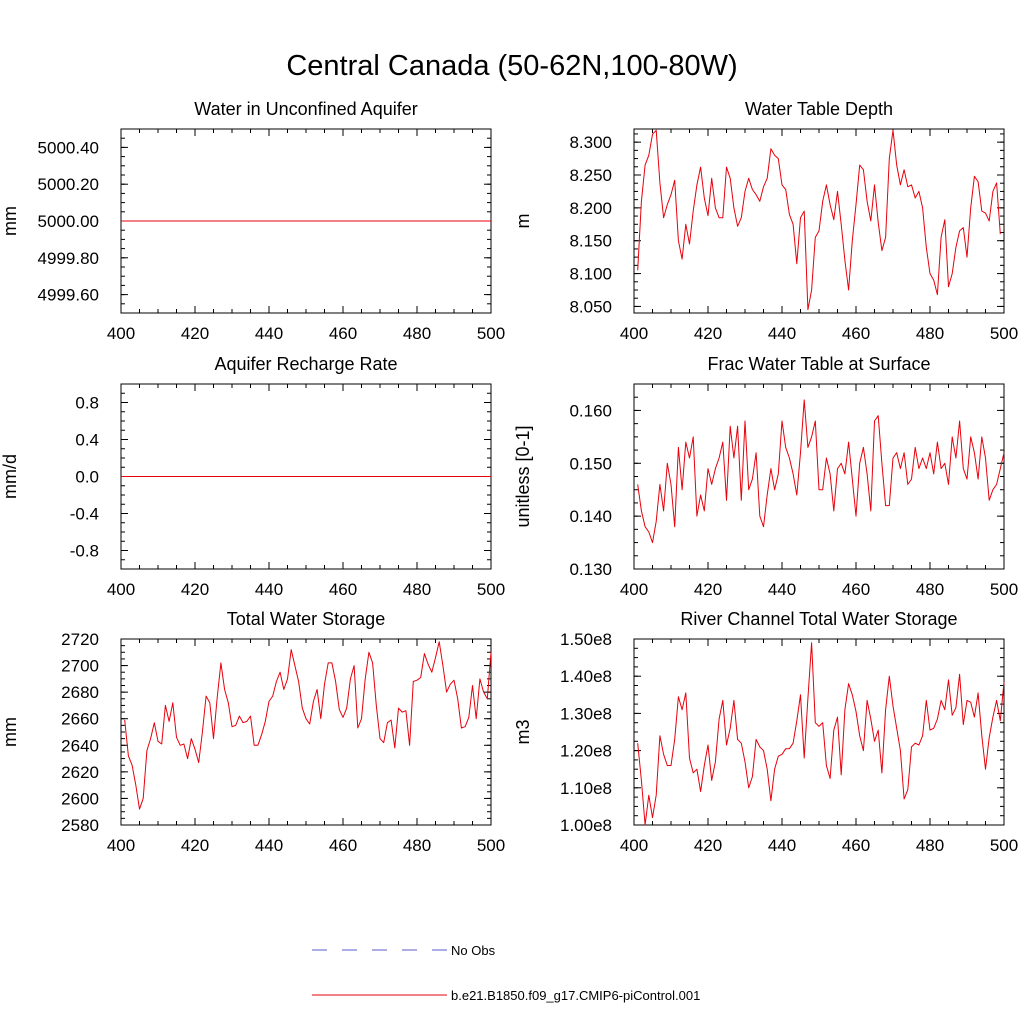  I want to click on panel-title: River Channel Total Water Storage, so click(818, 619).